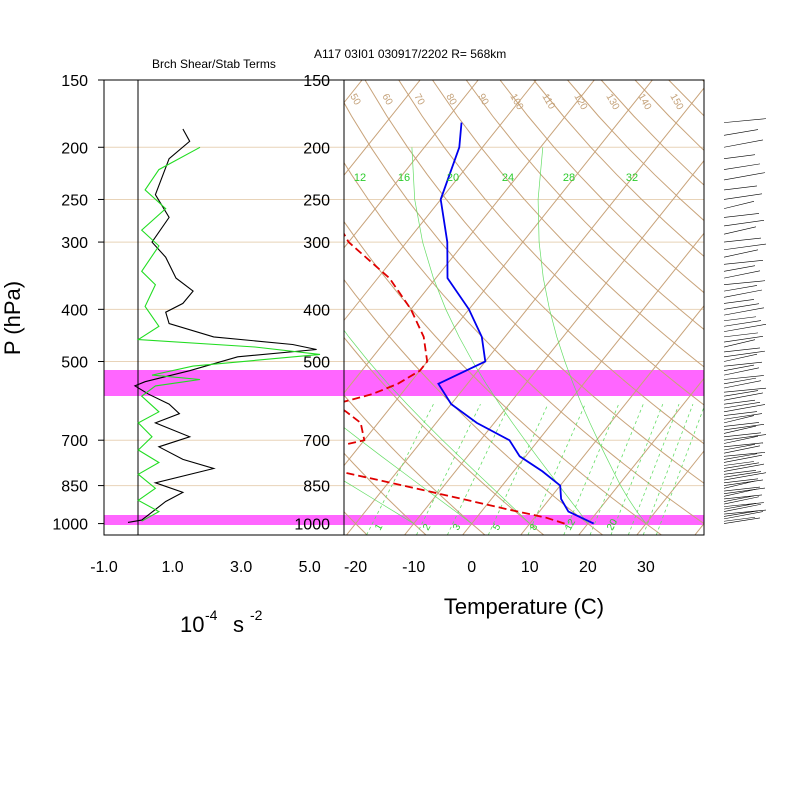  Describe the element at coordinates (104, 567) in the screenshot. I see `left-x-tick-label: -1.0` at that location.